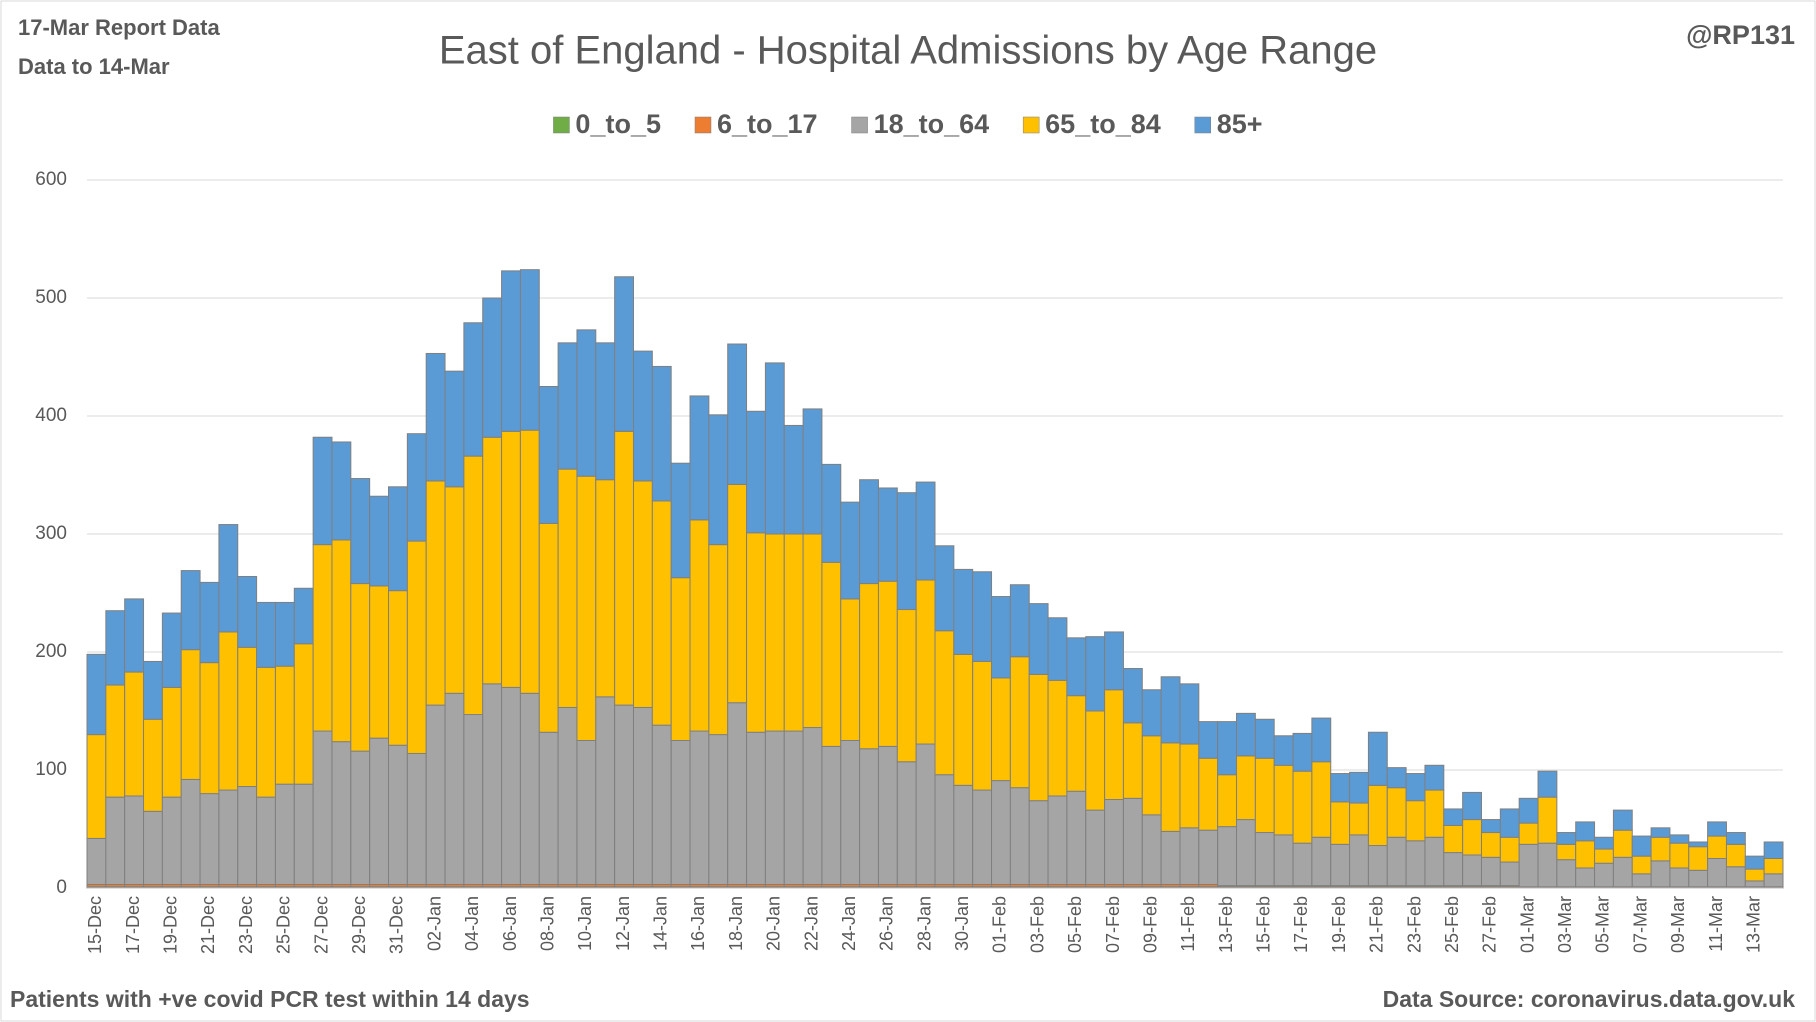  Describe the element at coordinates (736, 923) in the screenshot. I see `x-tick-label: 18-Jan` at that location.